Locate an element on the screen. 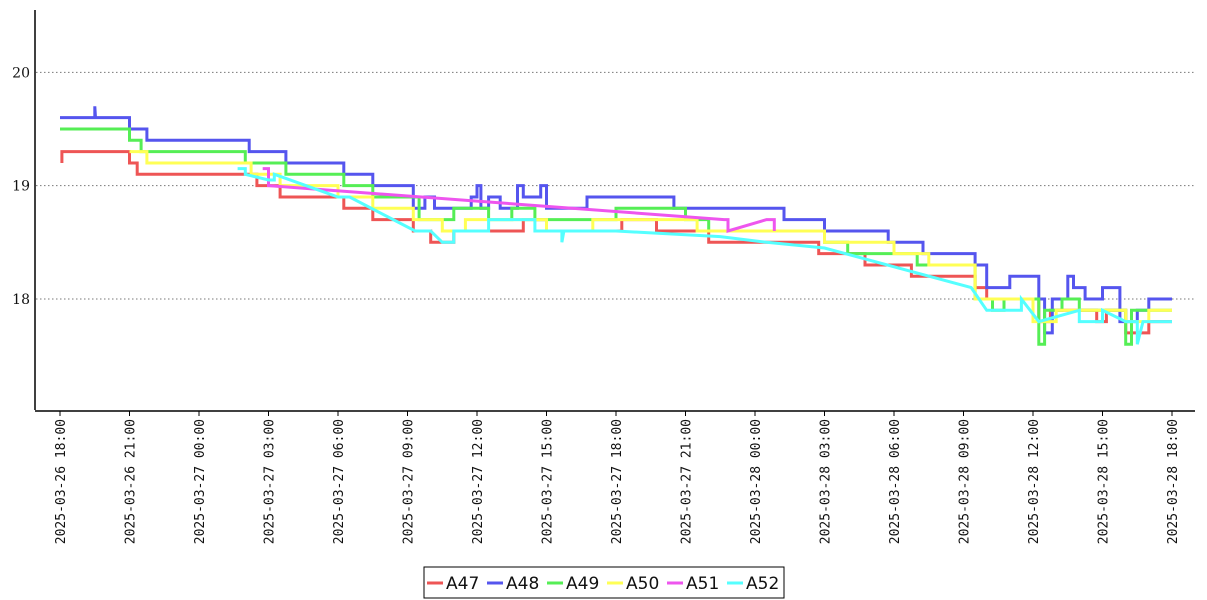  legend: A47 A48 A49 A50 A51 A52 is located at coordinates (604, 582).